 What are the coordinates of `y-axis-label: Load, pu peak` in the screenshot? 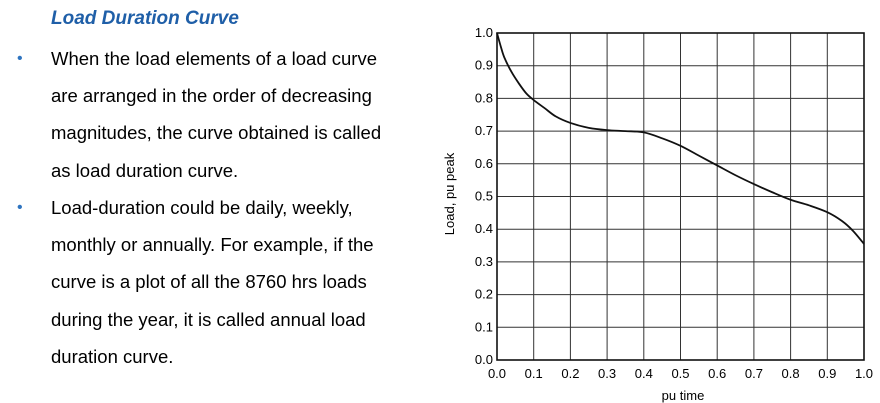 It's located at (449, 193).